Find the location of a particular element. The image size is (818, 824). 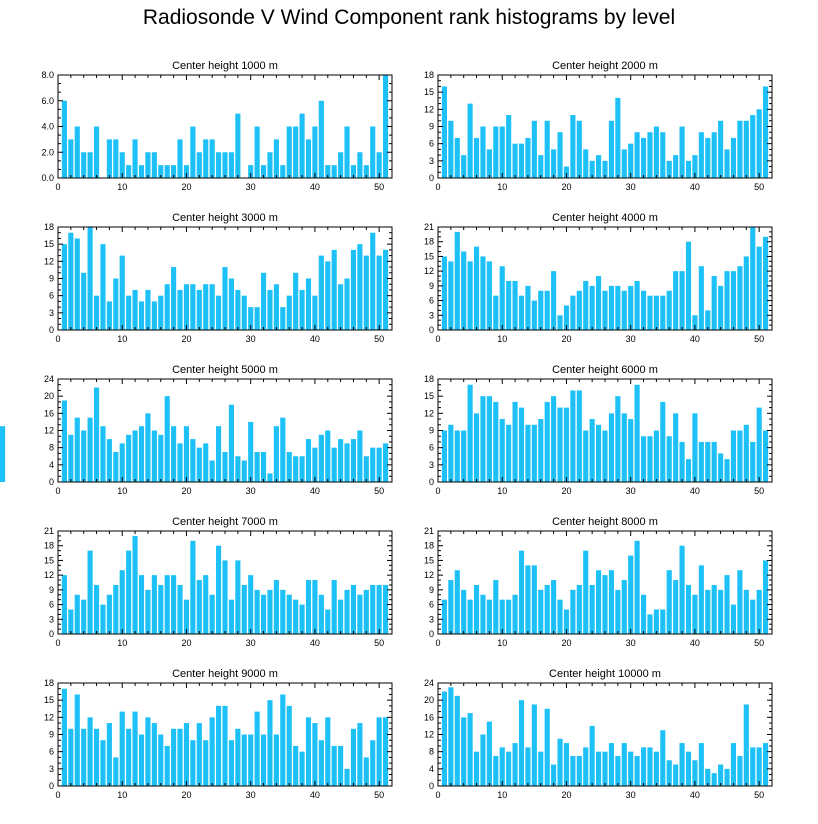

y-tick-label: 12 is located at coordinates (429, 271).